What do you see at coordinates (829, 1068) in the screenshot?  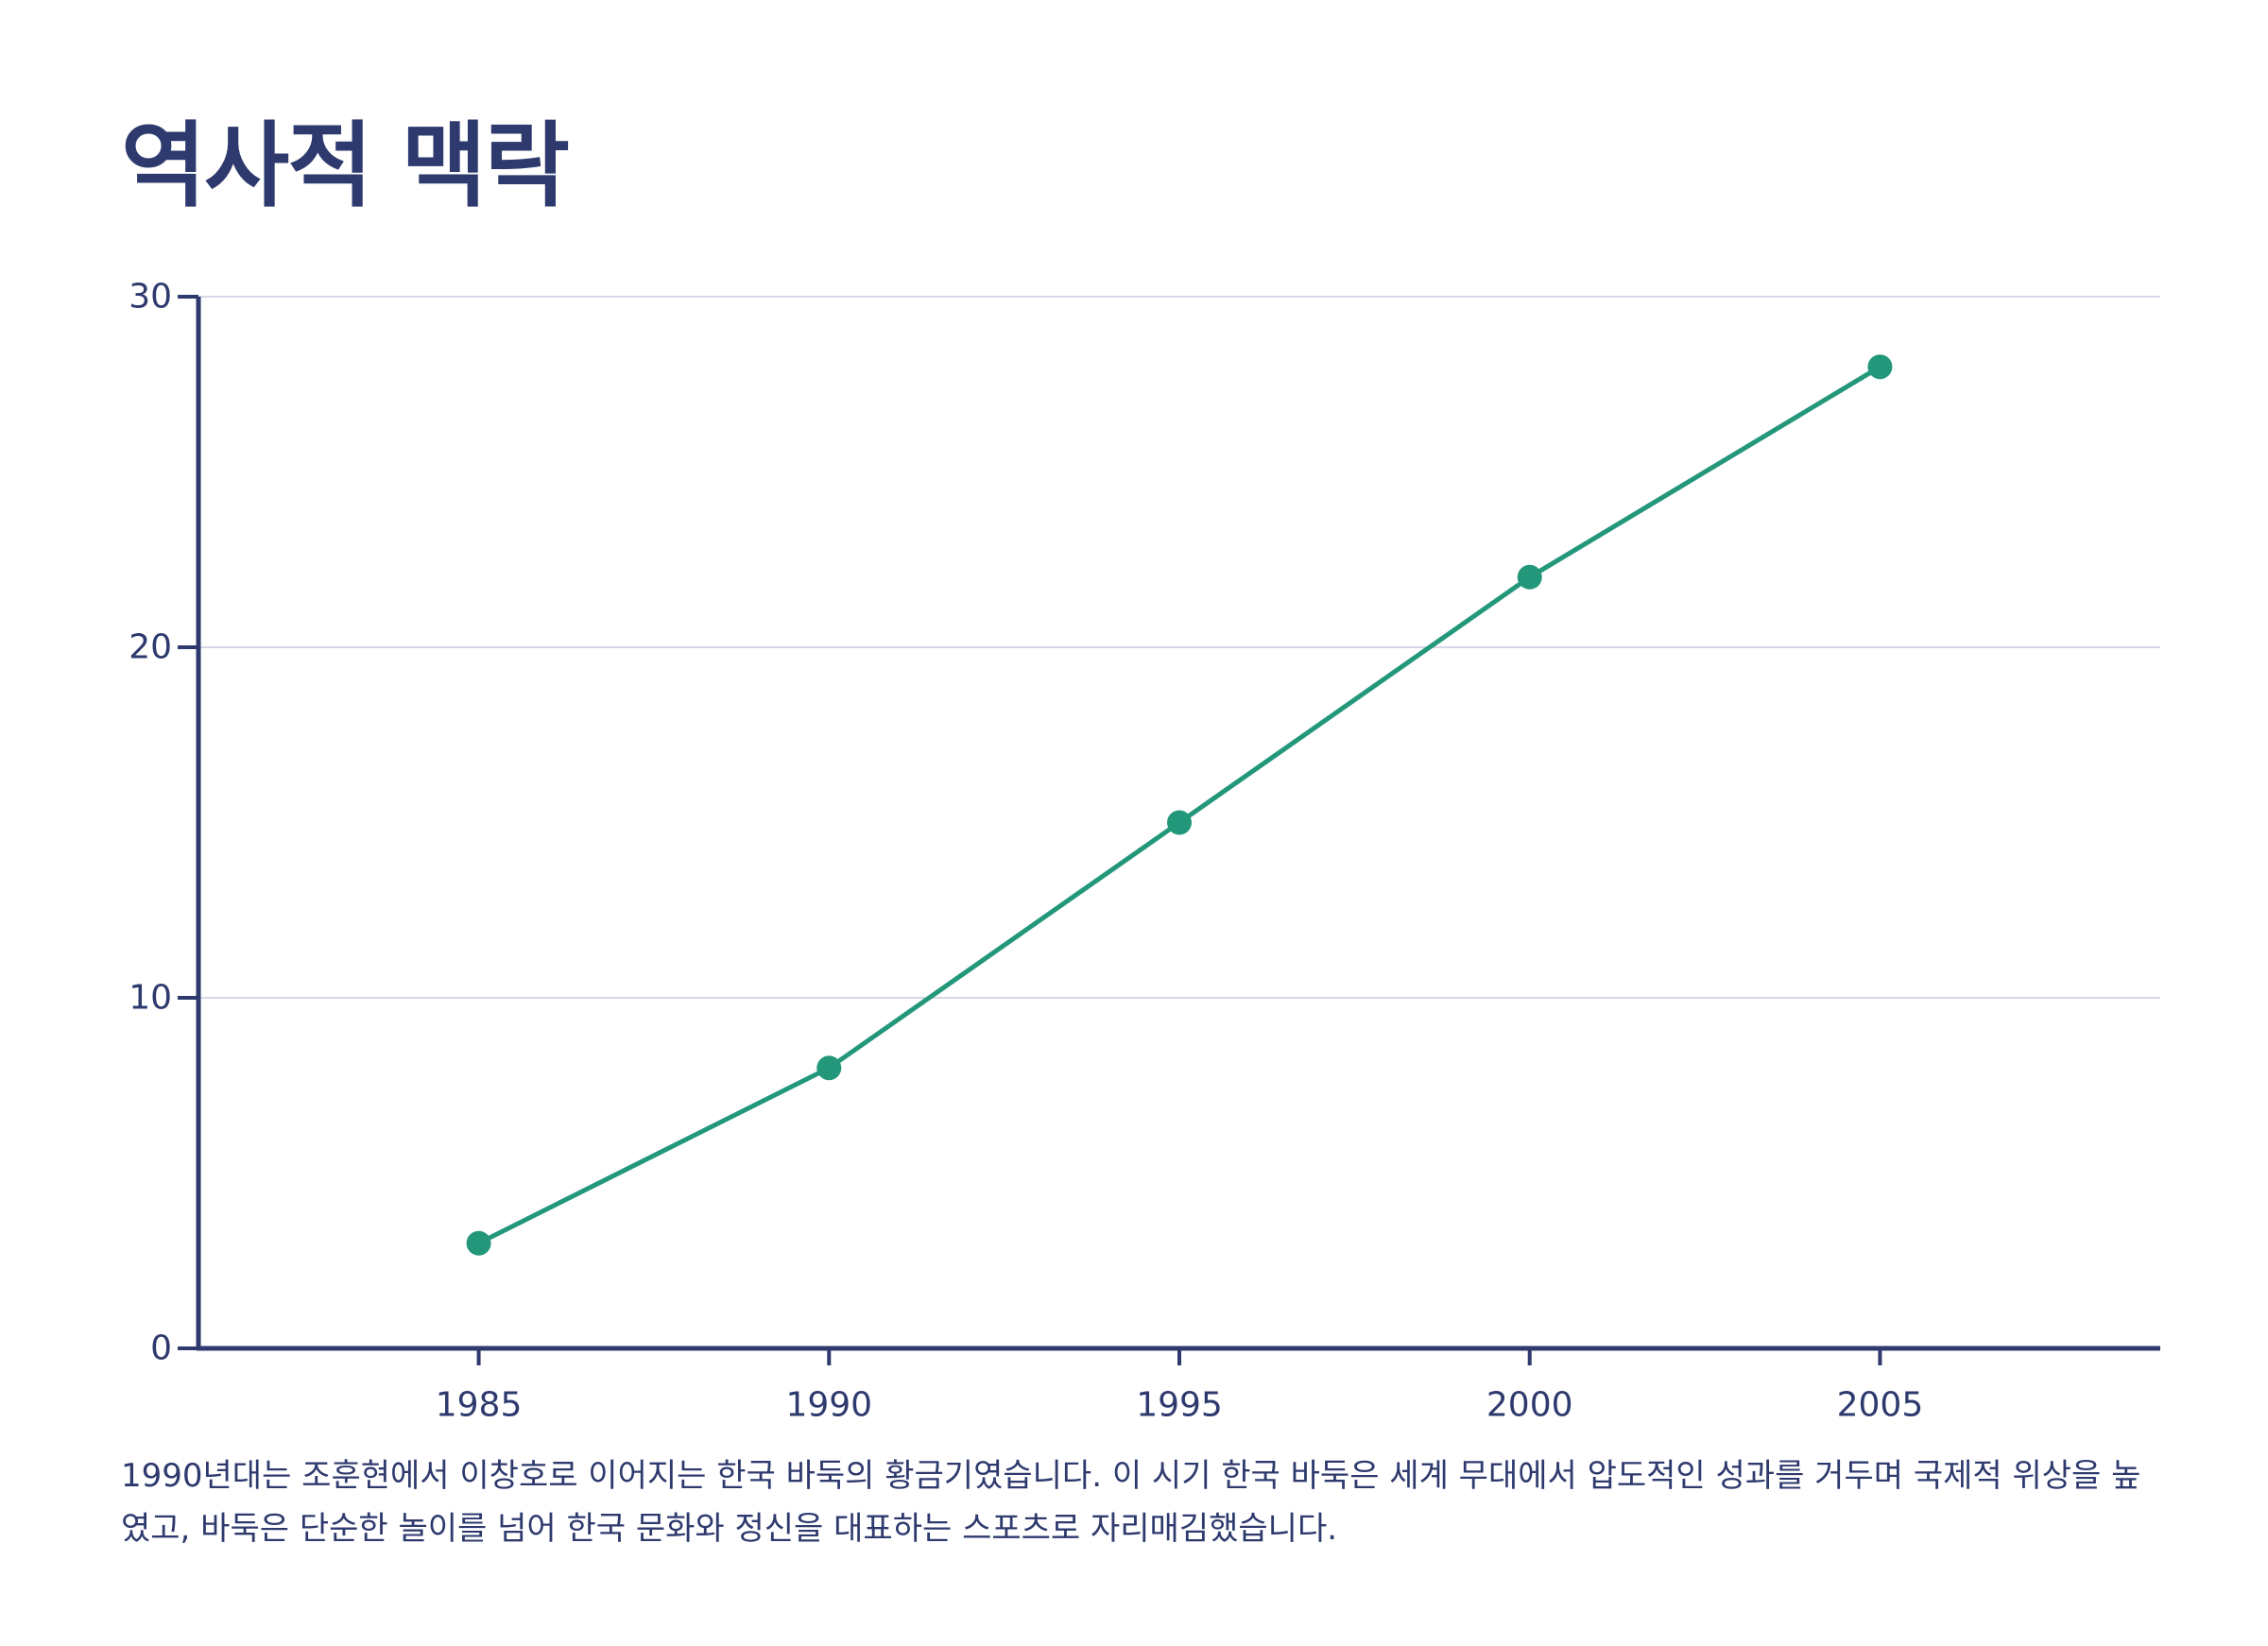 I see `data-point-1990` at bounding box center [829, 1068].